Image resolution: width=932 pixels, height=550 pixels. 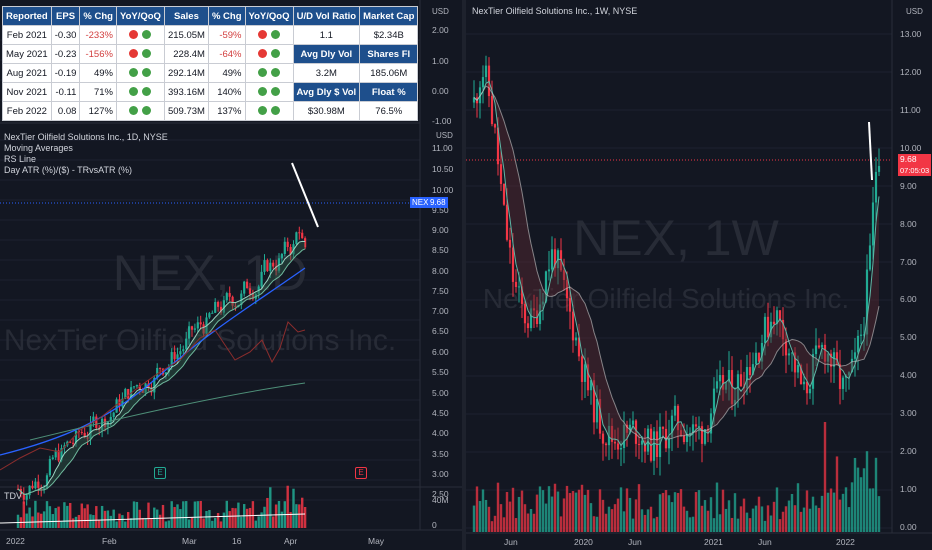 What do you see at coordinates (464, 275) in the screenshot?
I see `pane-divider` at bounding box center [464, 275].